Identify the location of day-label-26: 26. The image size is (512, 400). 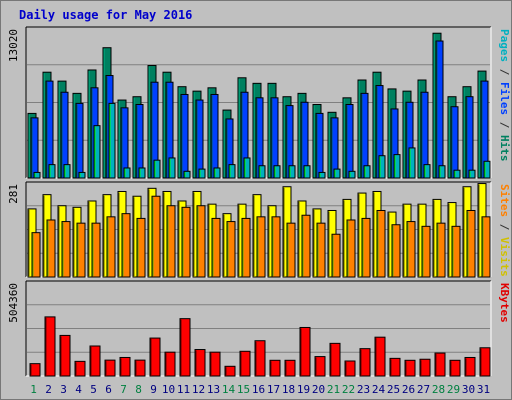
(408, 389).